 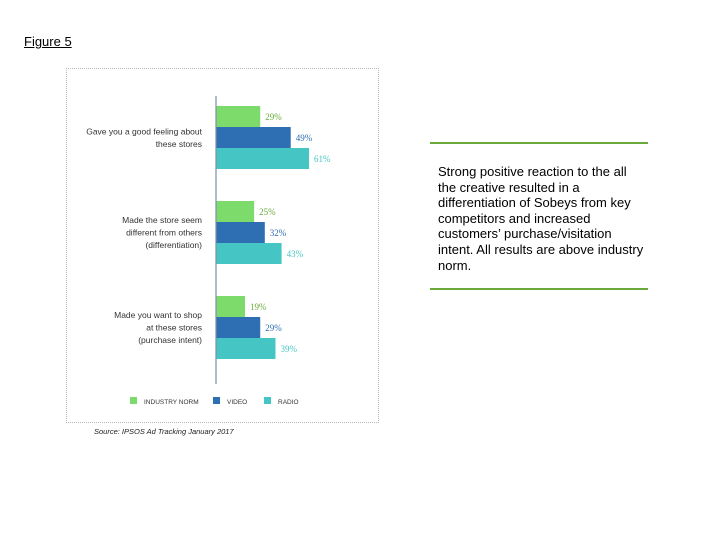 What do you see at coordinates (164, 431) in the screenshot?
I see `source-note: Source: IPSOS Ad Tracking January 2017` at bounding box center [164, 431].